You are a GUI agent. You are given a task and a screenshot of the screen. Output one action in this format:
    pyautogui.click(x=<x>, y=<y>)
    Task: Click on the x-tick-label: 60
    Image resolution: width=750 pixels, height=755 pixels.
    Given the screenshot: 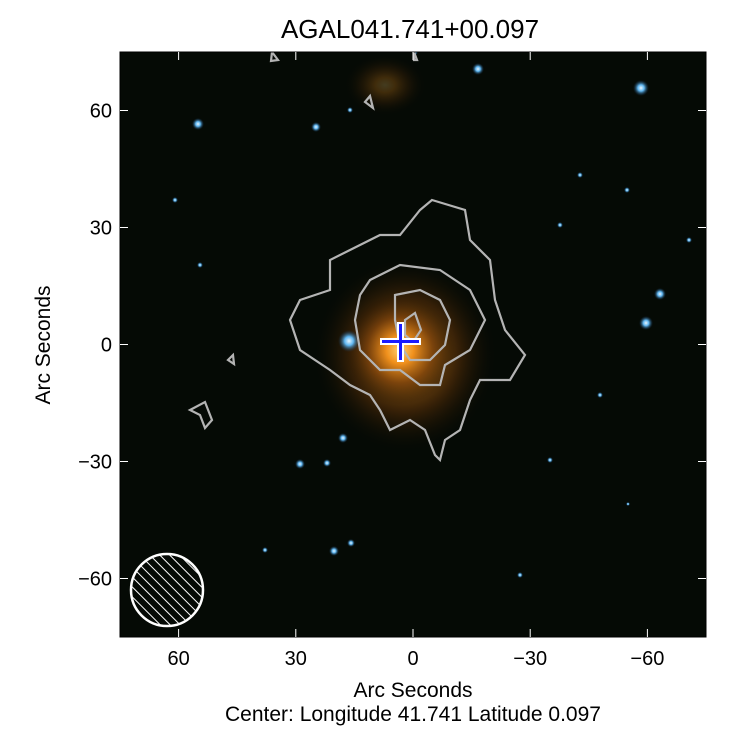 What is the action you would take?
    pyautogui.click(x=178, y=659)
    